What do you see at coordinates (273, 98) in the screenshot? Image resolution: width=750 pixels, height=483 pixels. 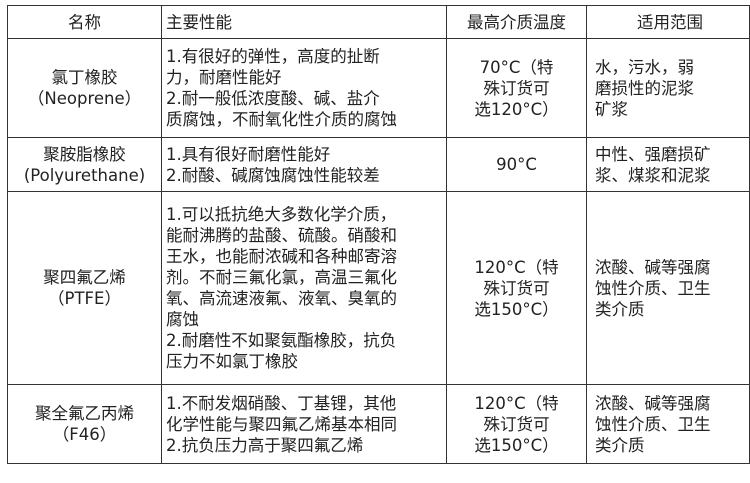 I see `cell-line: 2.耐一般低浓度酸、碱、盐介` at bounding box center [273, 98].